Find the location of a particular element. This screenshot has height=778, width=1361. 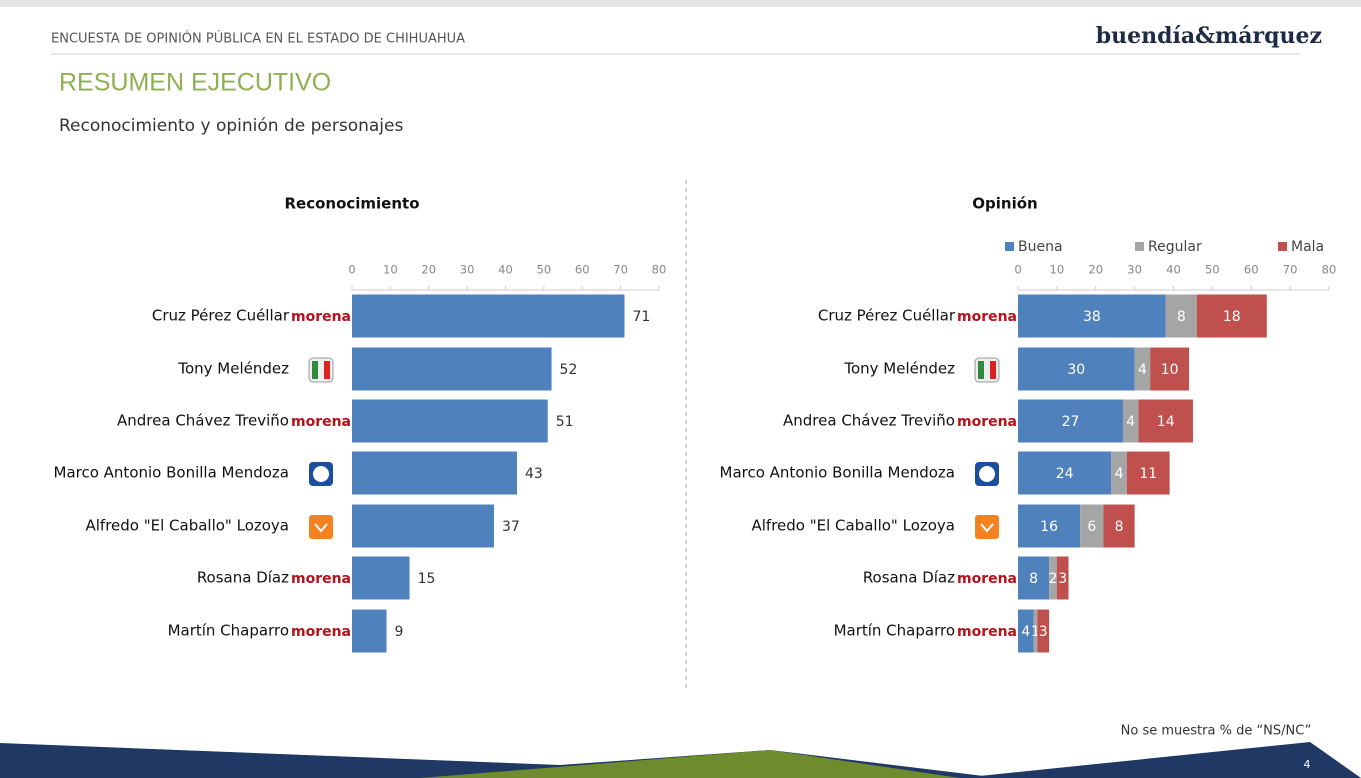

page-number: 4 is located at coordinates (1307, 764).